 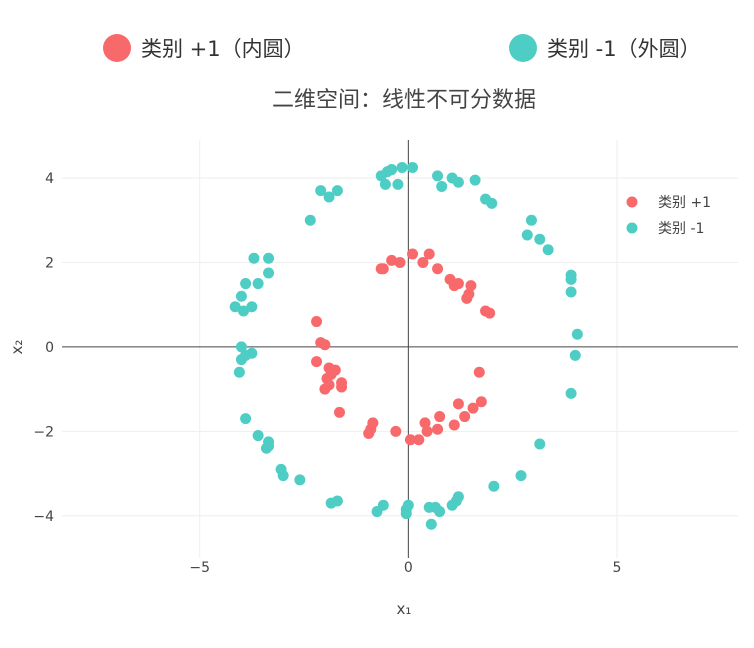 What do you see at coordinates (223, 49) in the screenshot?
I see `top-legend-label: 类别 +1（内圆）` at bounding box center [223, 49].